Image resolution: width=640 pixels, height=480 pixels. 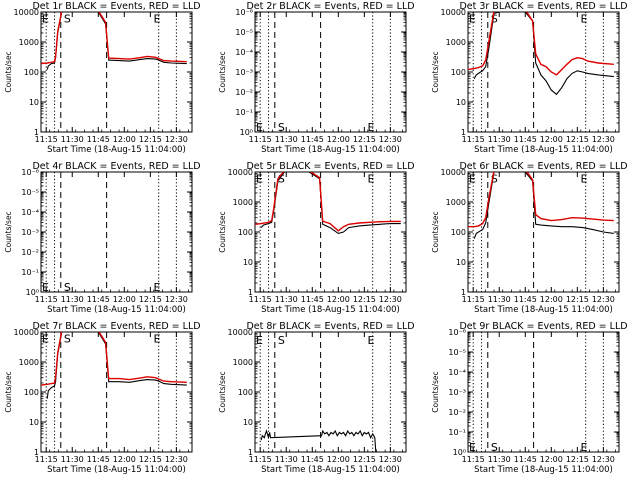 I want to click on y-tick-label: 10⁻¹, so click(x=30, y=272).